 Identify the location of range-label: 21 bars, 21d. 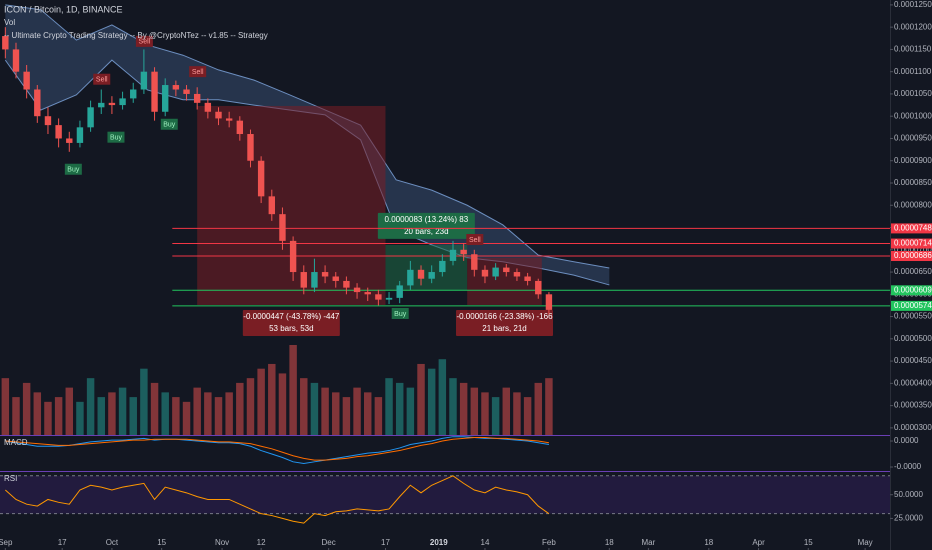
(504, 328).